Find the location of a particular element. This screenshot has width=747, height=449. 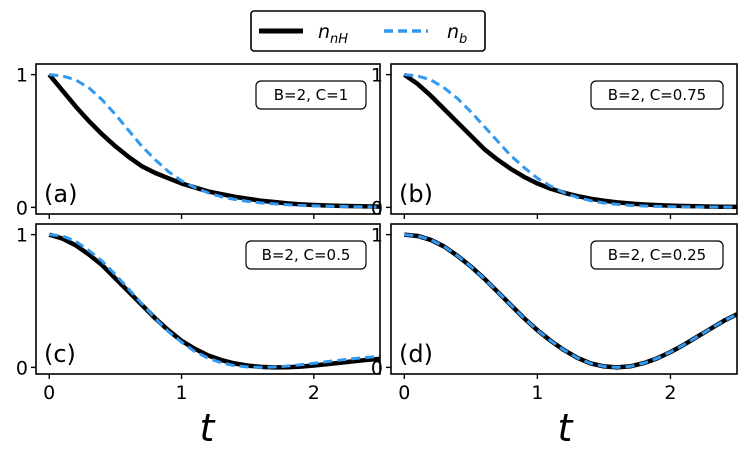

panel-4-y-tick-label-1: 1 is located at coordinates (377, 236).